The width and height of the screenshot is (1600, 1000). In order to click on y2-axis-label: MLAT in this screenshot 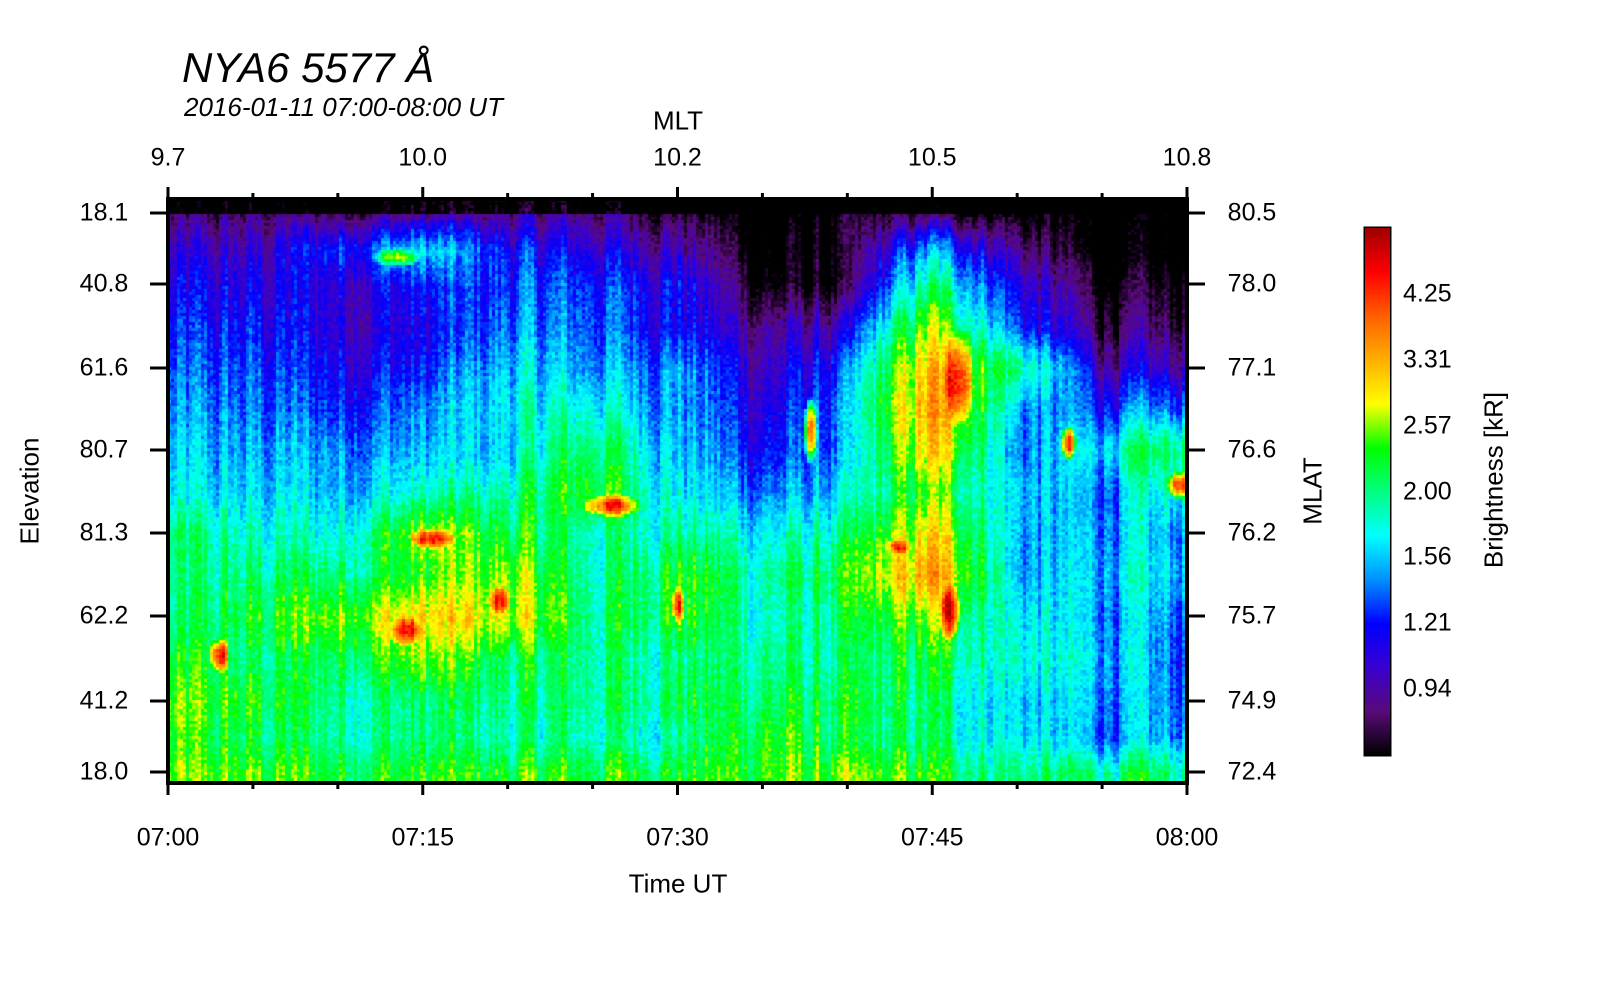, I will do `click(1312, 491)`.